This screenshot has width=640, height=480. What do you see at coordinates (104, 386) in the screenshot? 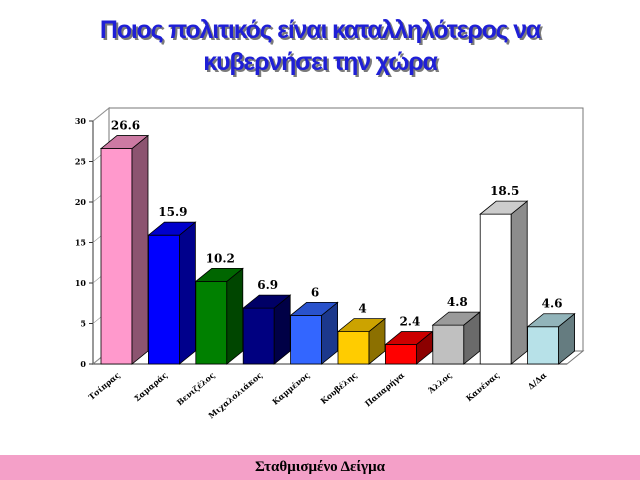
I see `x-tick-label-1: Τσίπρας` at bounding box center [104, 386].